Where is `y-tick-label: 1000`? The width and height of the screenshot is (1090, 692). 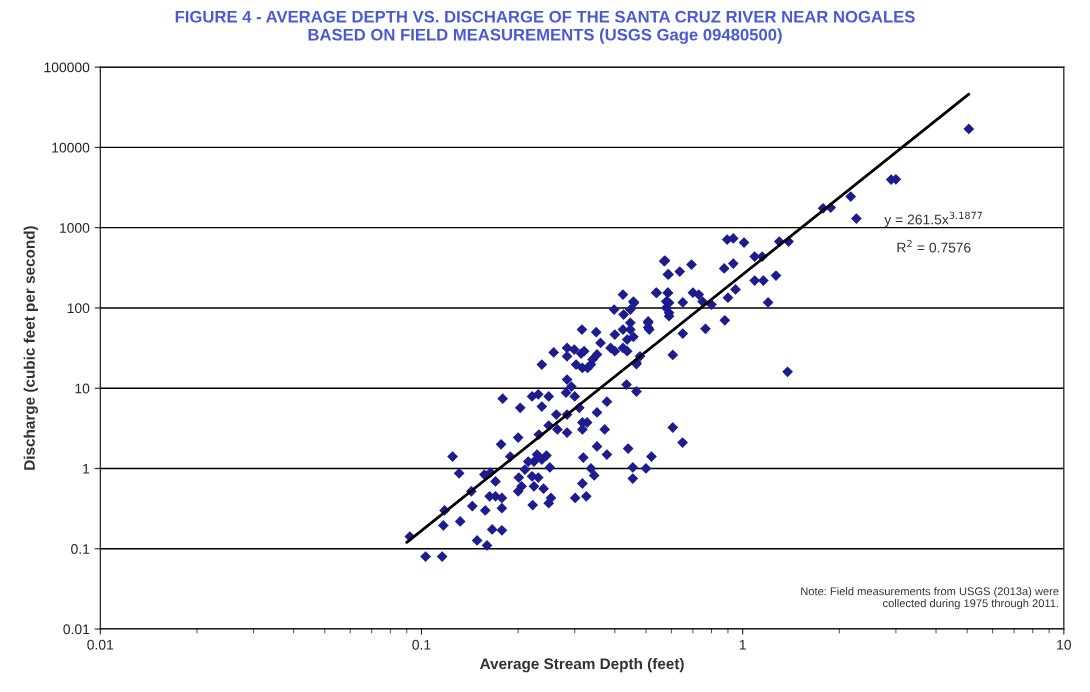
y-tick-label: 1000 is located at coordinates (75, 228).